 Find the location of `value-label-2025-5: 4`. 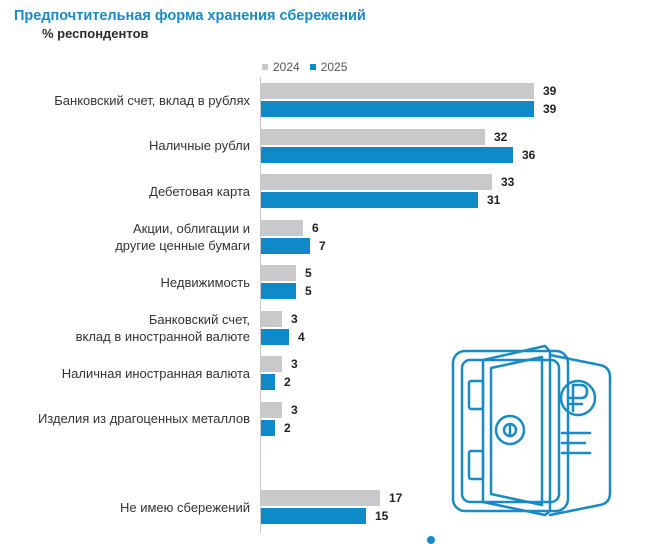

value-label-2025-5: 4 is located at coordinates (301, 336).